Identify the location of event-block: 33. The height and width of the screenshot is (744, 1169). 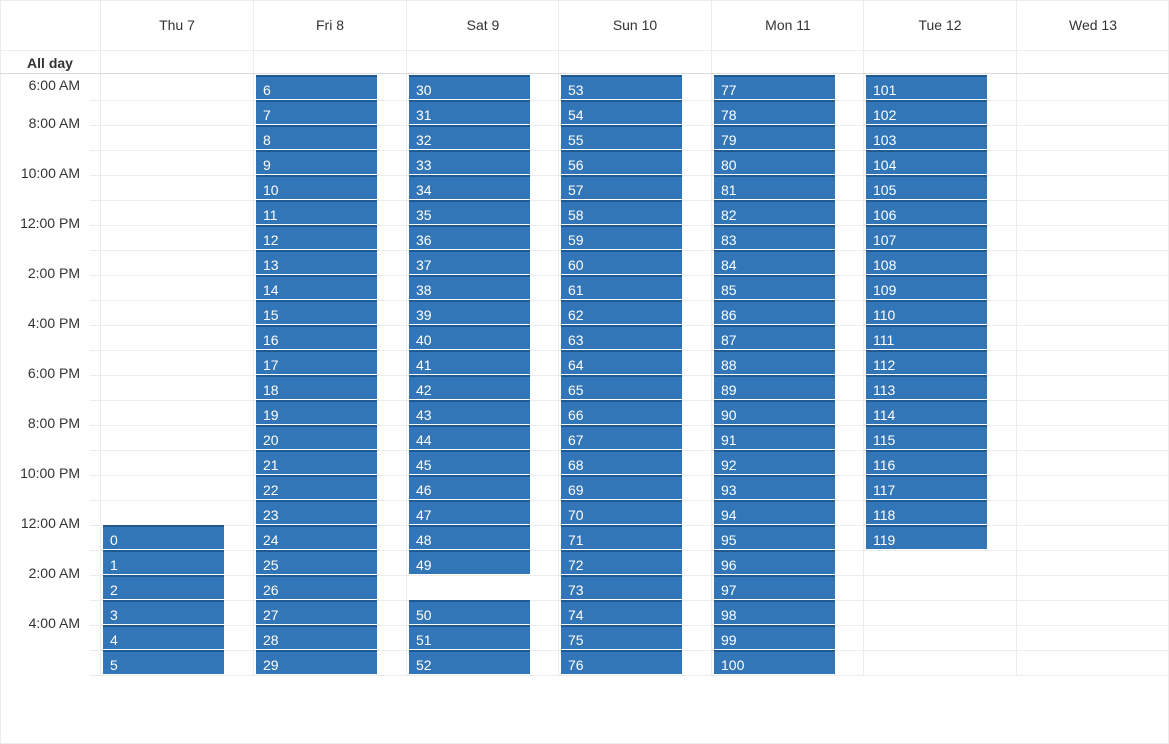
(469, 162).